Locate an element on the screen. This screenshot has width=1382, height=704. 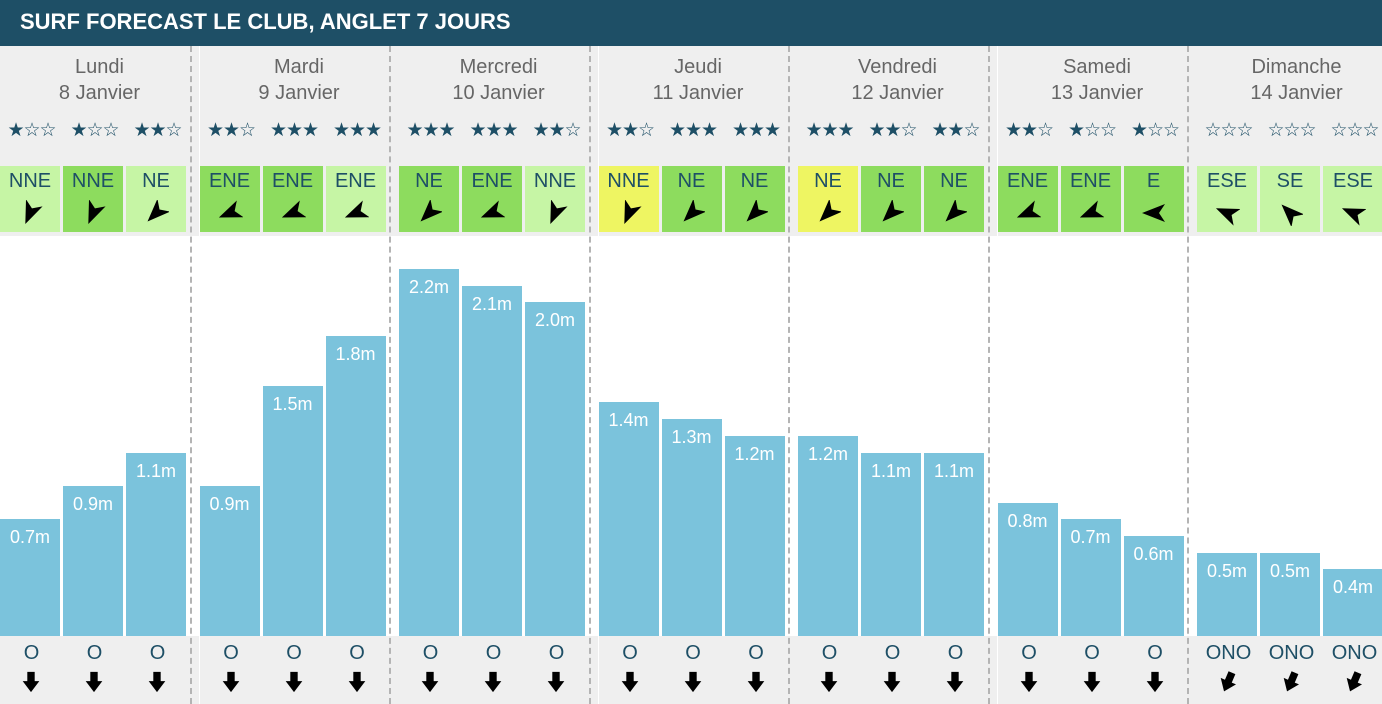
wave-height-label: 1.5m is located at coordinates (292, 403).